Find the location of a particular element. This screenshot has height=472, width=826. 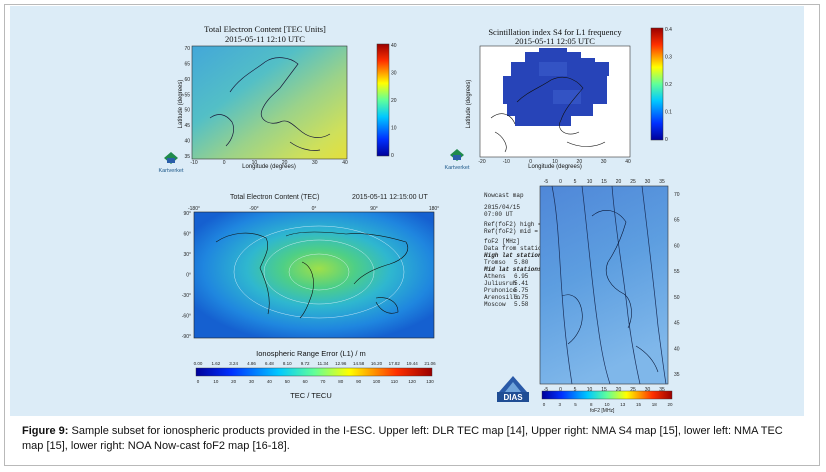

dlr-map-plot is located at coordinates (269, 102).